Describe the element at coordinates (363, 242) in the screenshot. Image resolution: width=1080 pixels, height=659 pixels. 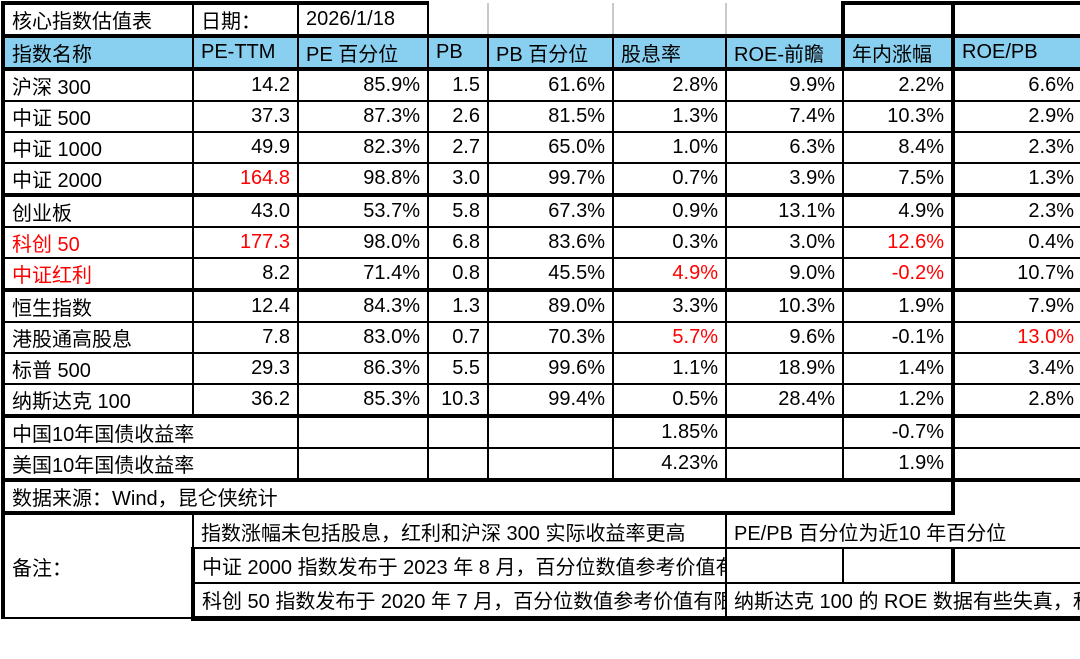
I see `pe-percentile-cell: 98.0%` at that location.